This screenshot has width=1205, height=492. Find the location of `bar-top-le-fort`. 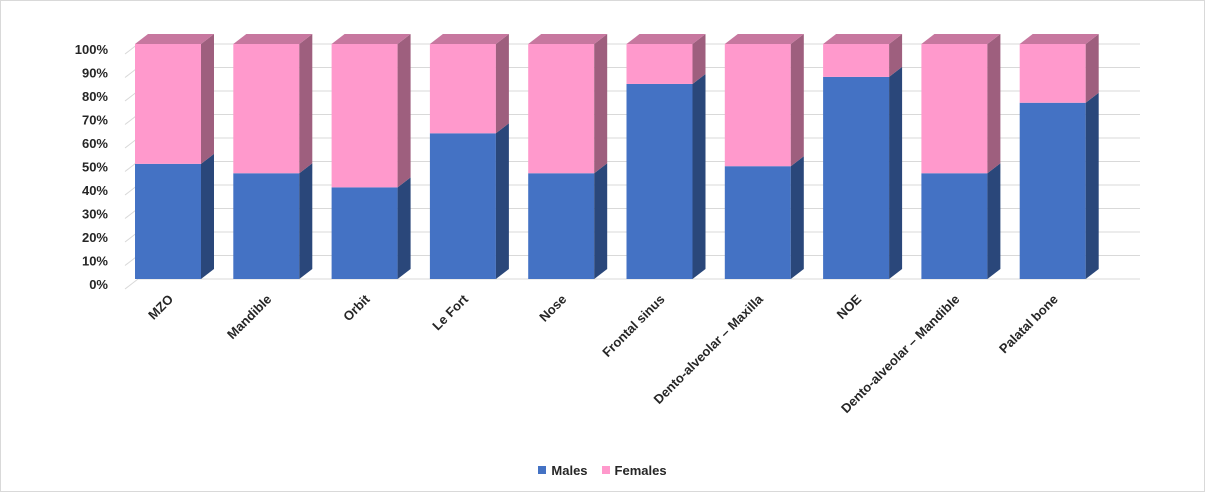

bar-top-le-fort is located at coordinates (469, 39).